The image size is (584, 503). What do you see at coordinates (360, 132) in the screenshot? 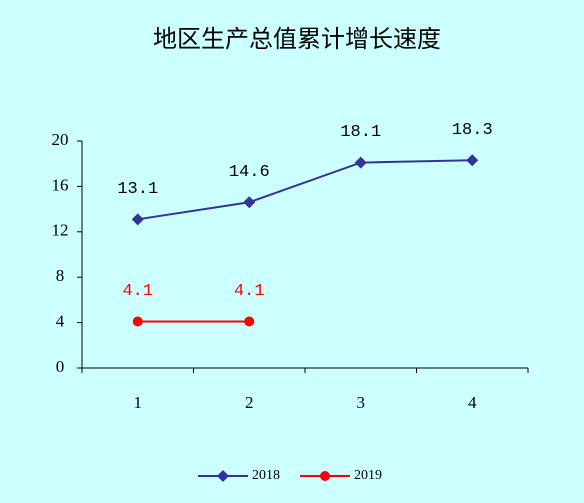
I see `data-label: 18.1` at bounding box center [360, 132].